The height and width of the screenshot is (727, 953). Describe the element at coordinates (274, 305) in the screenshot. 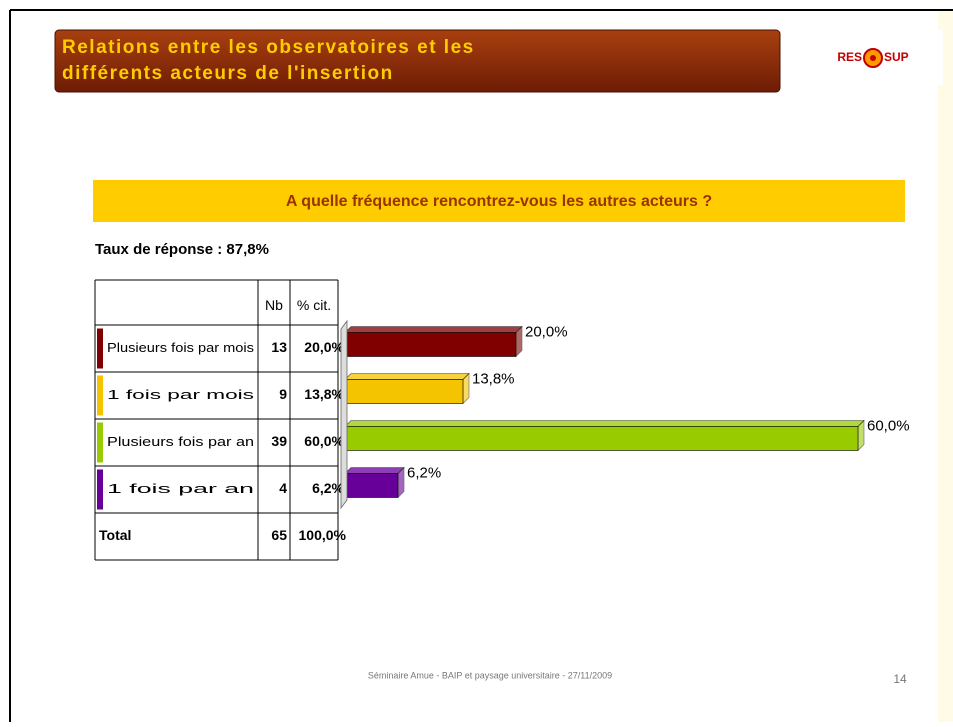

I see `table-header: Nb` at that location.